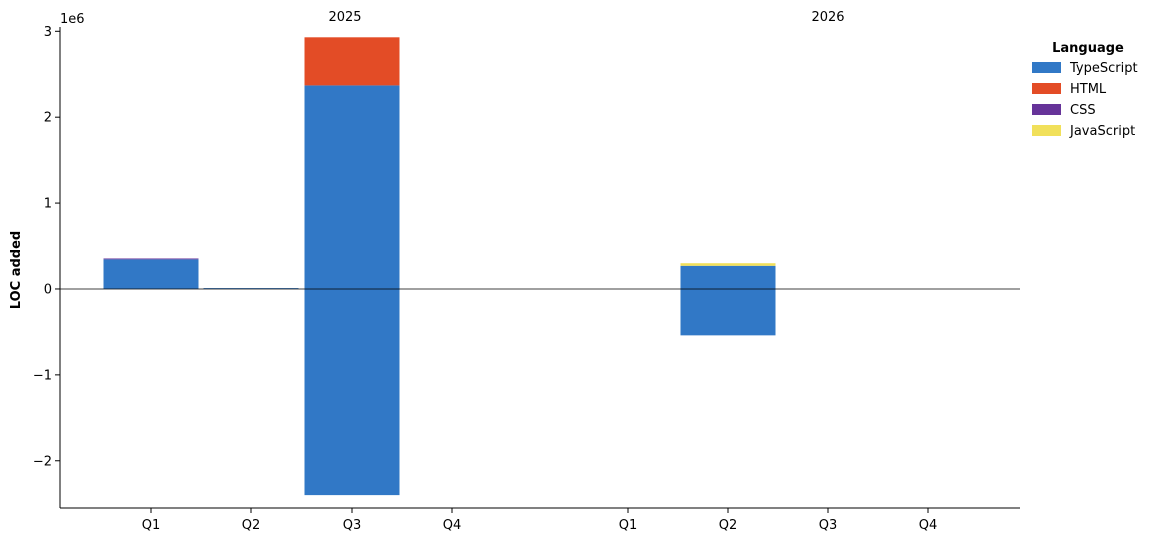 This screenshot has width=1159, height=542. Describe the element at coordinates (1085, 100) in the screenshot. I see `legend-items: TypeScript HTML CSS JavaScript` at that location.